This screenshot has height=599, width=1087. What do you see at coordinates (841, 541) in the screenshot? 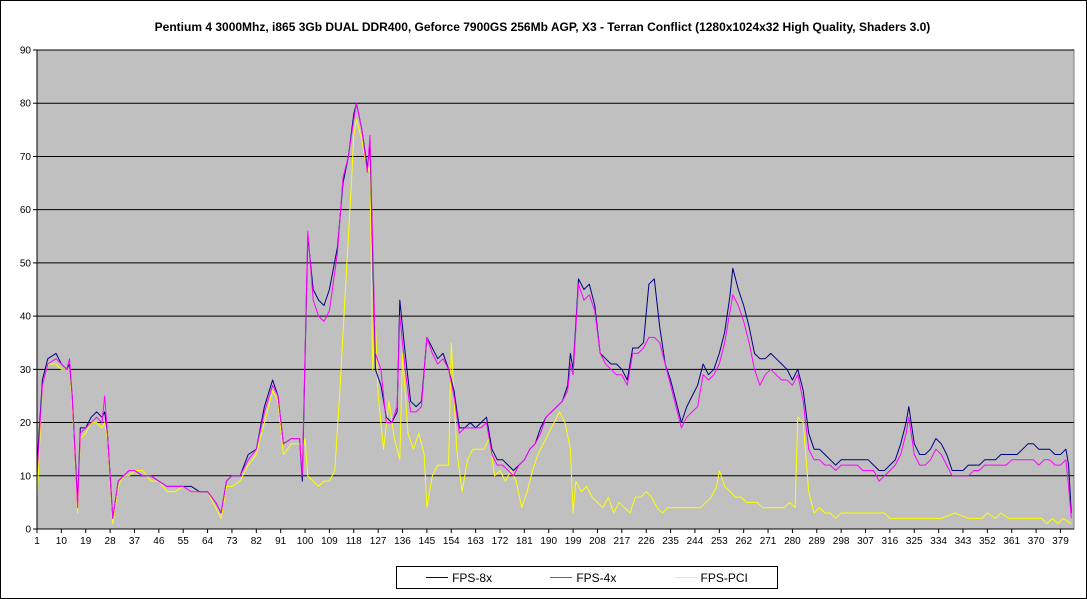
I see `x-tick-label-298: 298` at bounding box center [841, 541].